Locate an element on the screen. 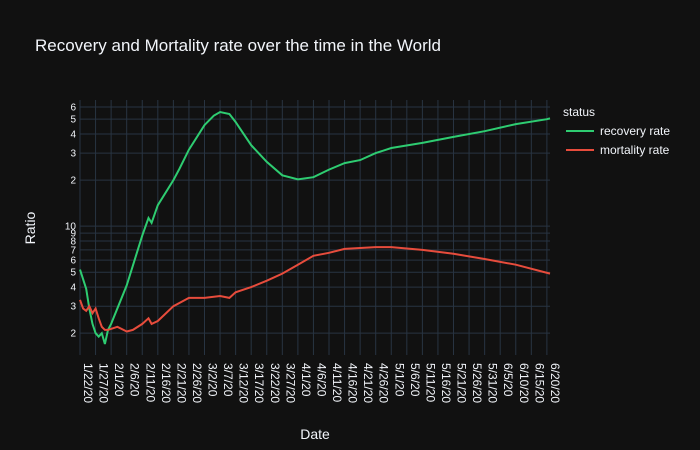 This screenshot has height=450, width=700. x-tick-label: 2/1/20 is located at coordinates (119, 380).